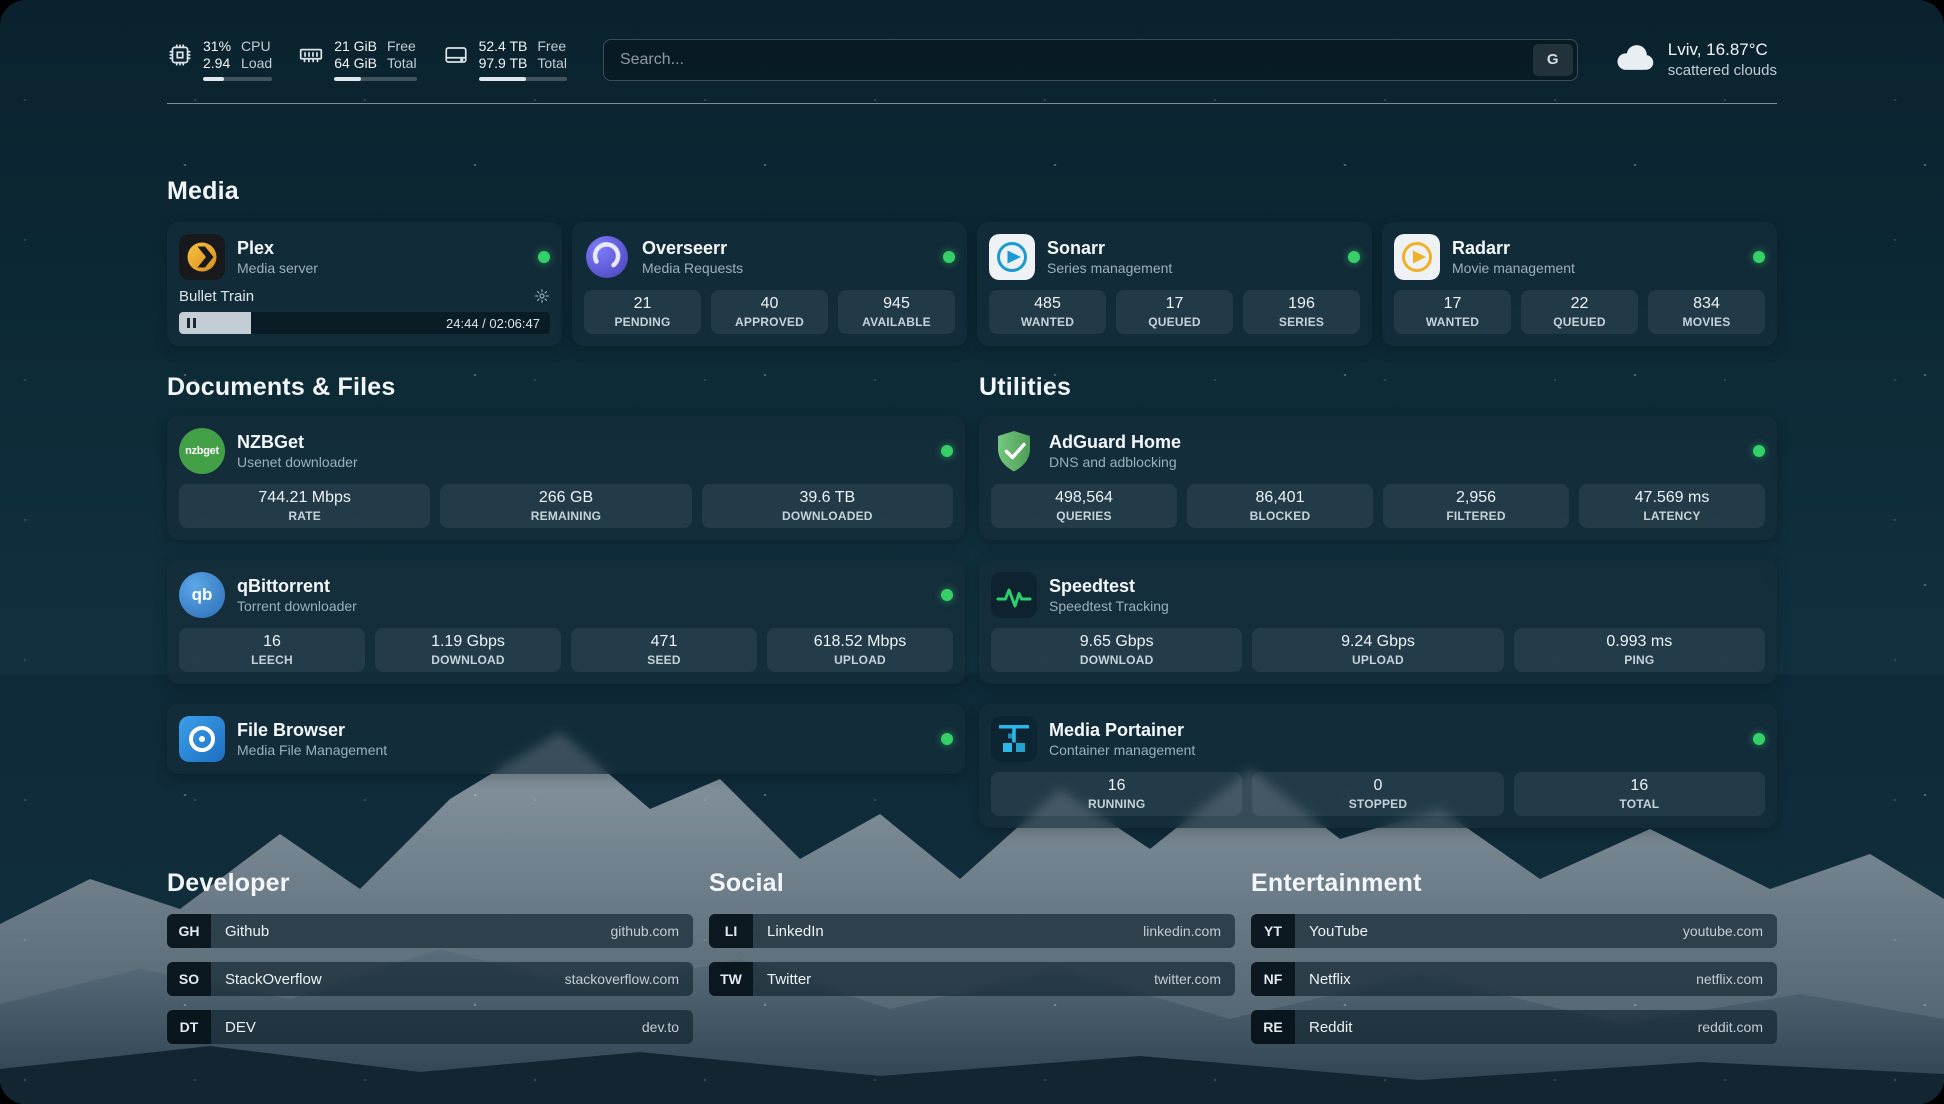 The width and height of the screenshot is (1944, 1104). What do you see at coordinates (1514, 1027) in the screenshot?
I see `bookmark-reddit: RE Reddit reddit.com` at bounding box center [1514, 1027].